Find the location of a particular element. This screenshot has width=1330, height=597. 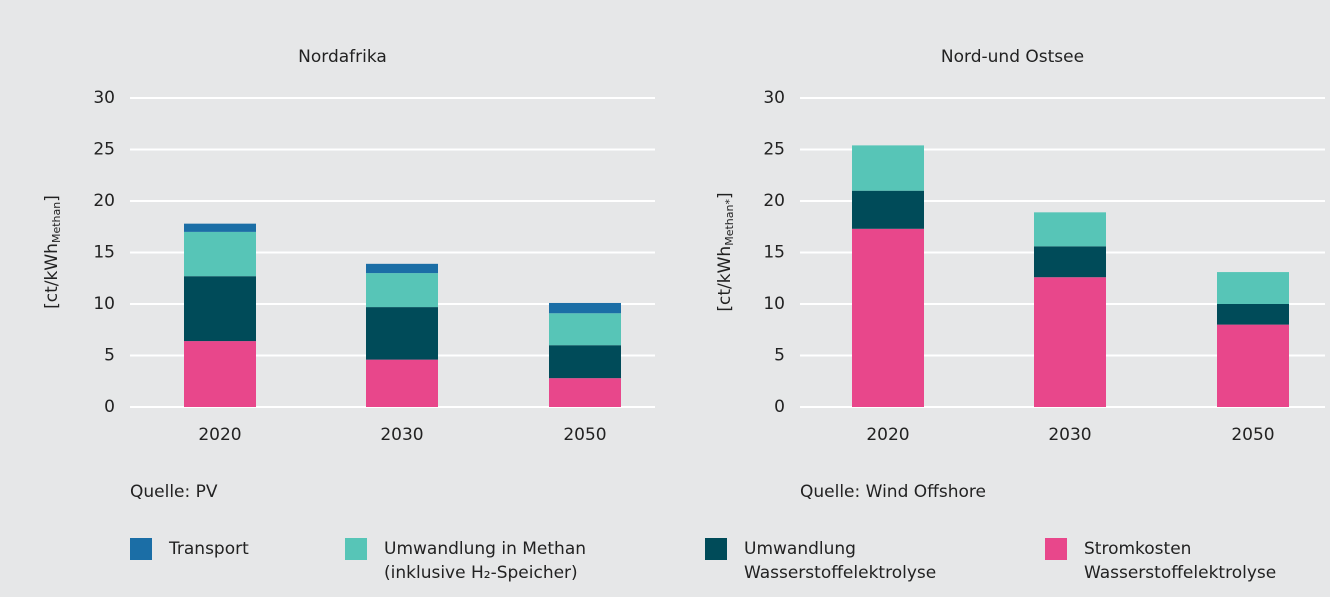

source-note: Quelle: Wind Offshore is located at coordinates (893, 492).